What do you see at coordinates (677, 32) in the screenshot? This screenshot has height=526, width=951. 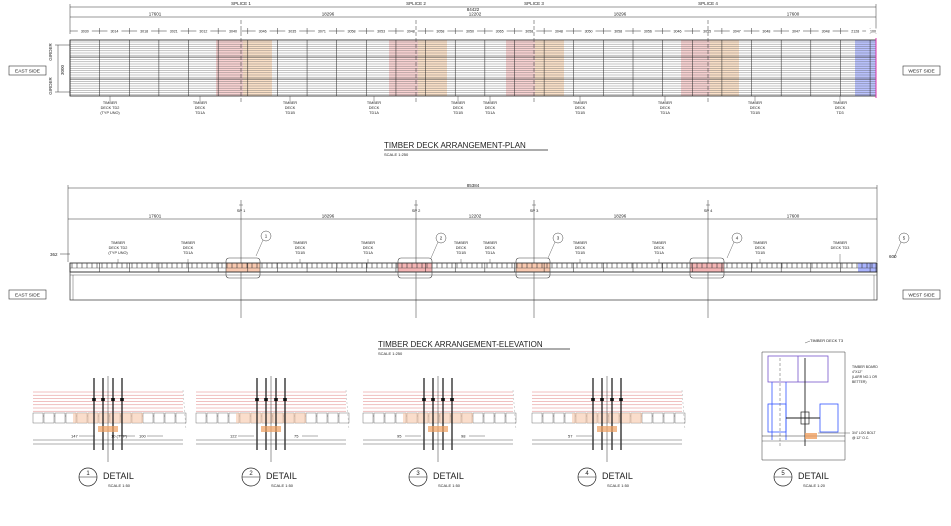 I see `plan-spacing-dim: 3046` at bounding box center [677, 32].